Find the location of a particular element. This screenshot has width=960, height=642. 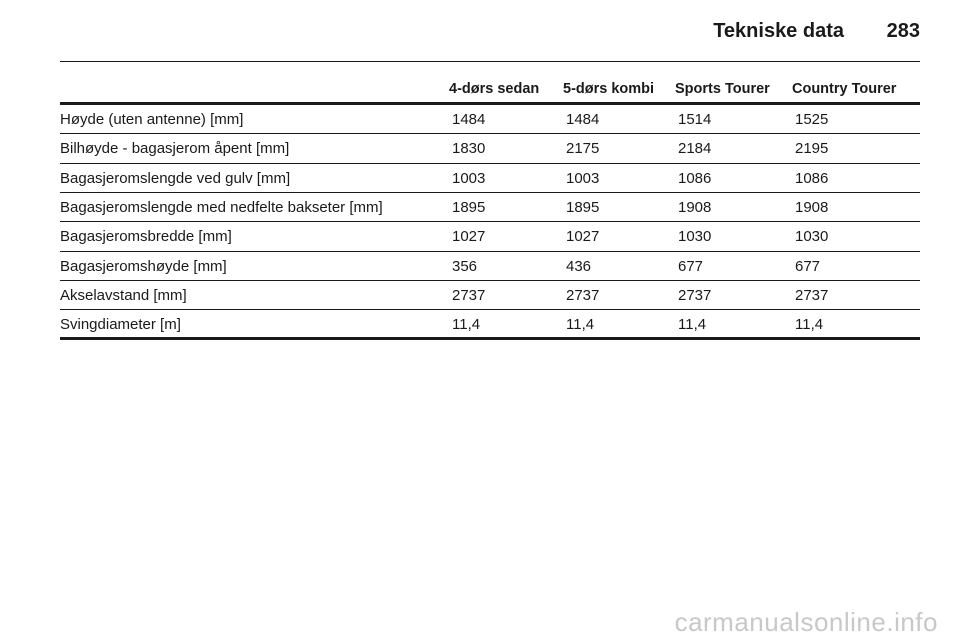

table-cell: 2195 is located at coordinates (812, 149).